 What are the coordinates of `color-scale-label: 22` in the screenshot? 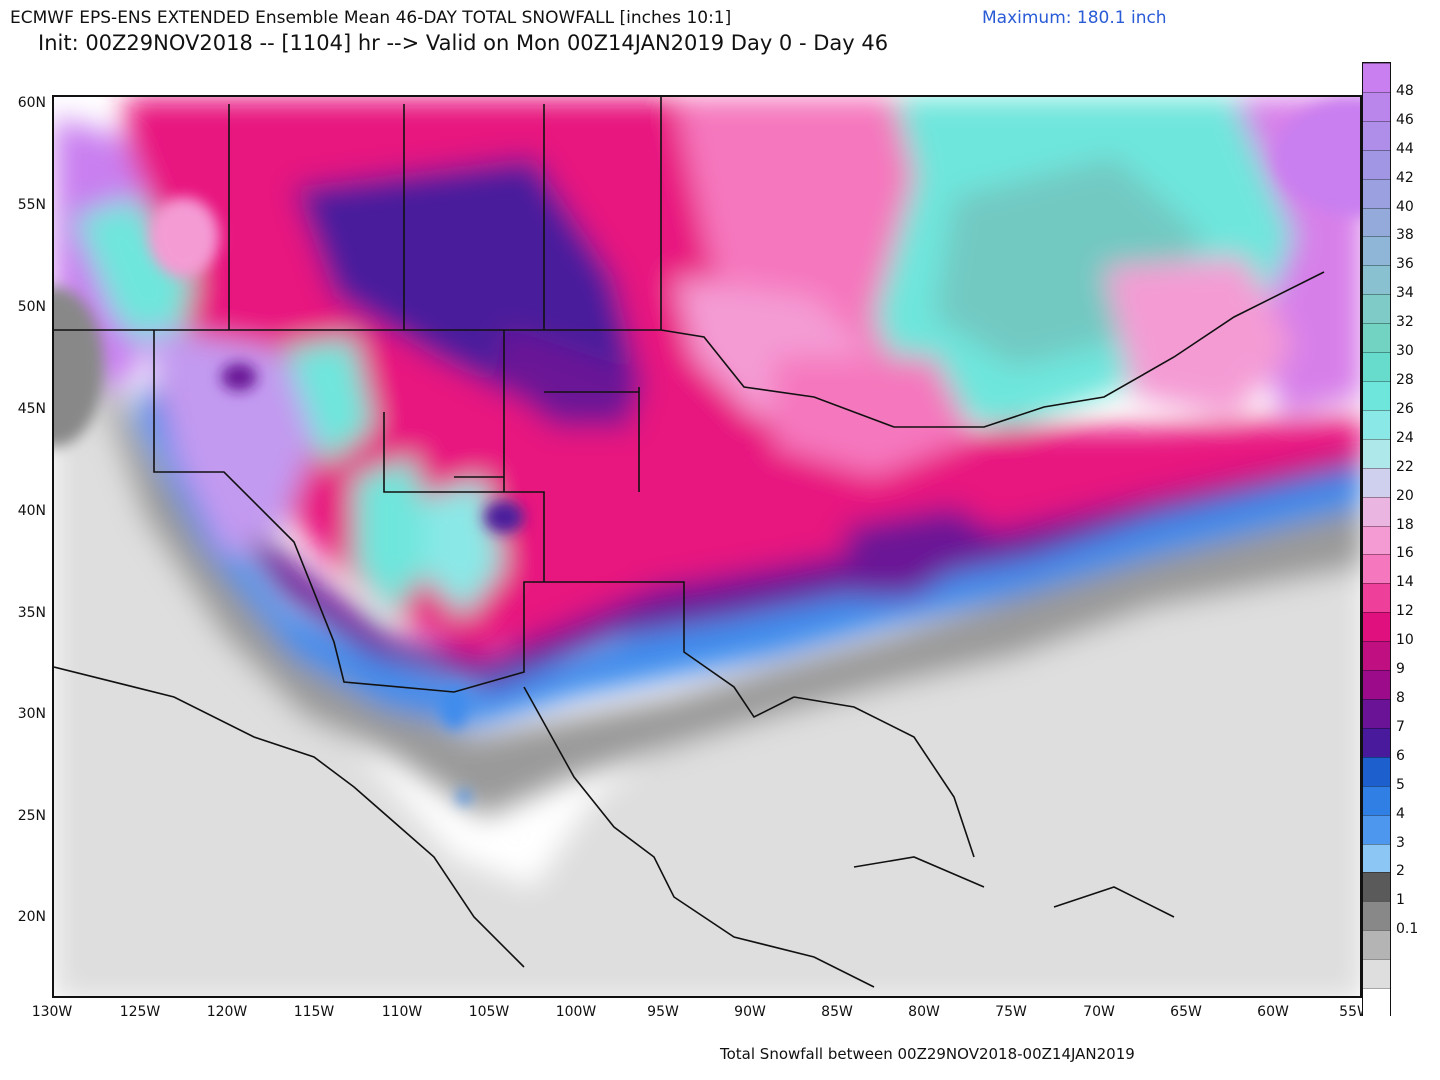 It's located at (1405, 466).